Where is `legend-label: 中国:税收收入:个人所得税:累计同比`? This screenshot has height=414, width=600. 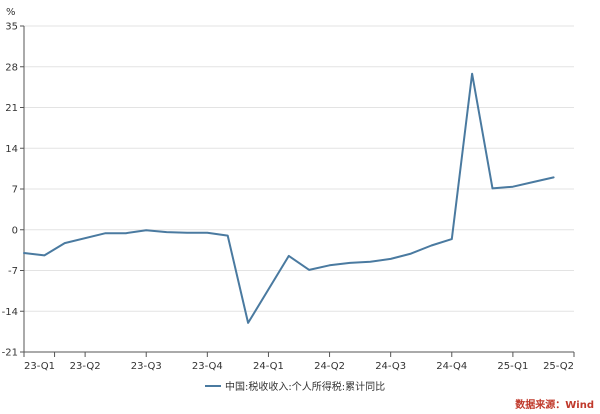 legend-label: 中国:税收收入:个人所得税:累计同比 is located at coordinates (305, 386).